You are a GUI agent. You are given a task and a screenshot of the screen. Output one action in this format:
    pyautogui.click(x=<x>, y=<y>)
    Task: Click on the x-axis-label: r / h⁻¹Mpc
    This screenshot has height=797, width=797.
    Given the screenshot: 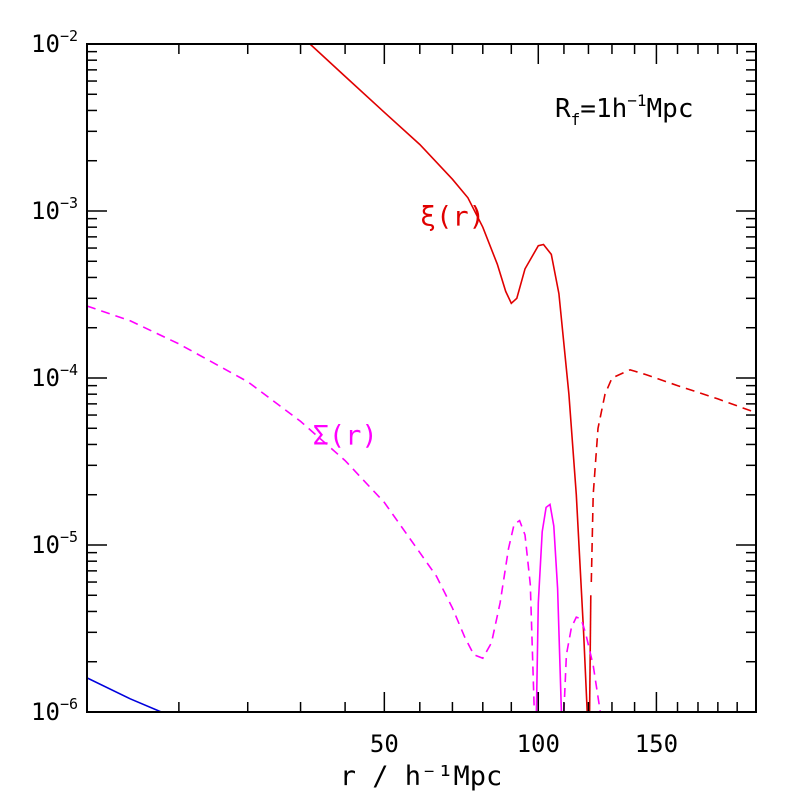 What is the action you would take?
    pyautogui.click(x=421, y=776)
    